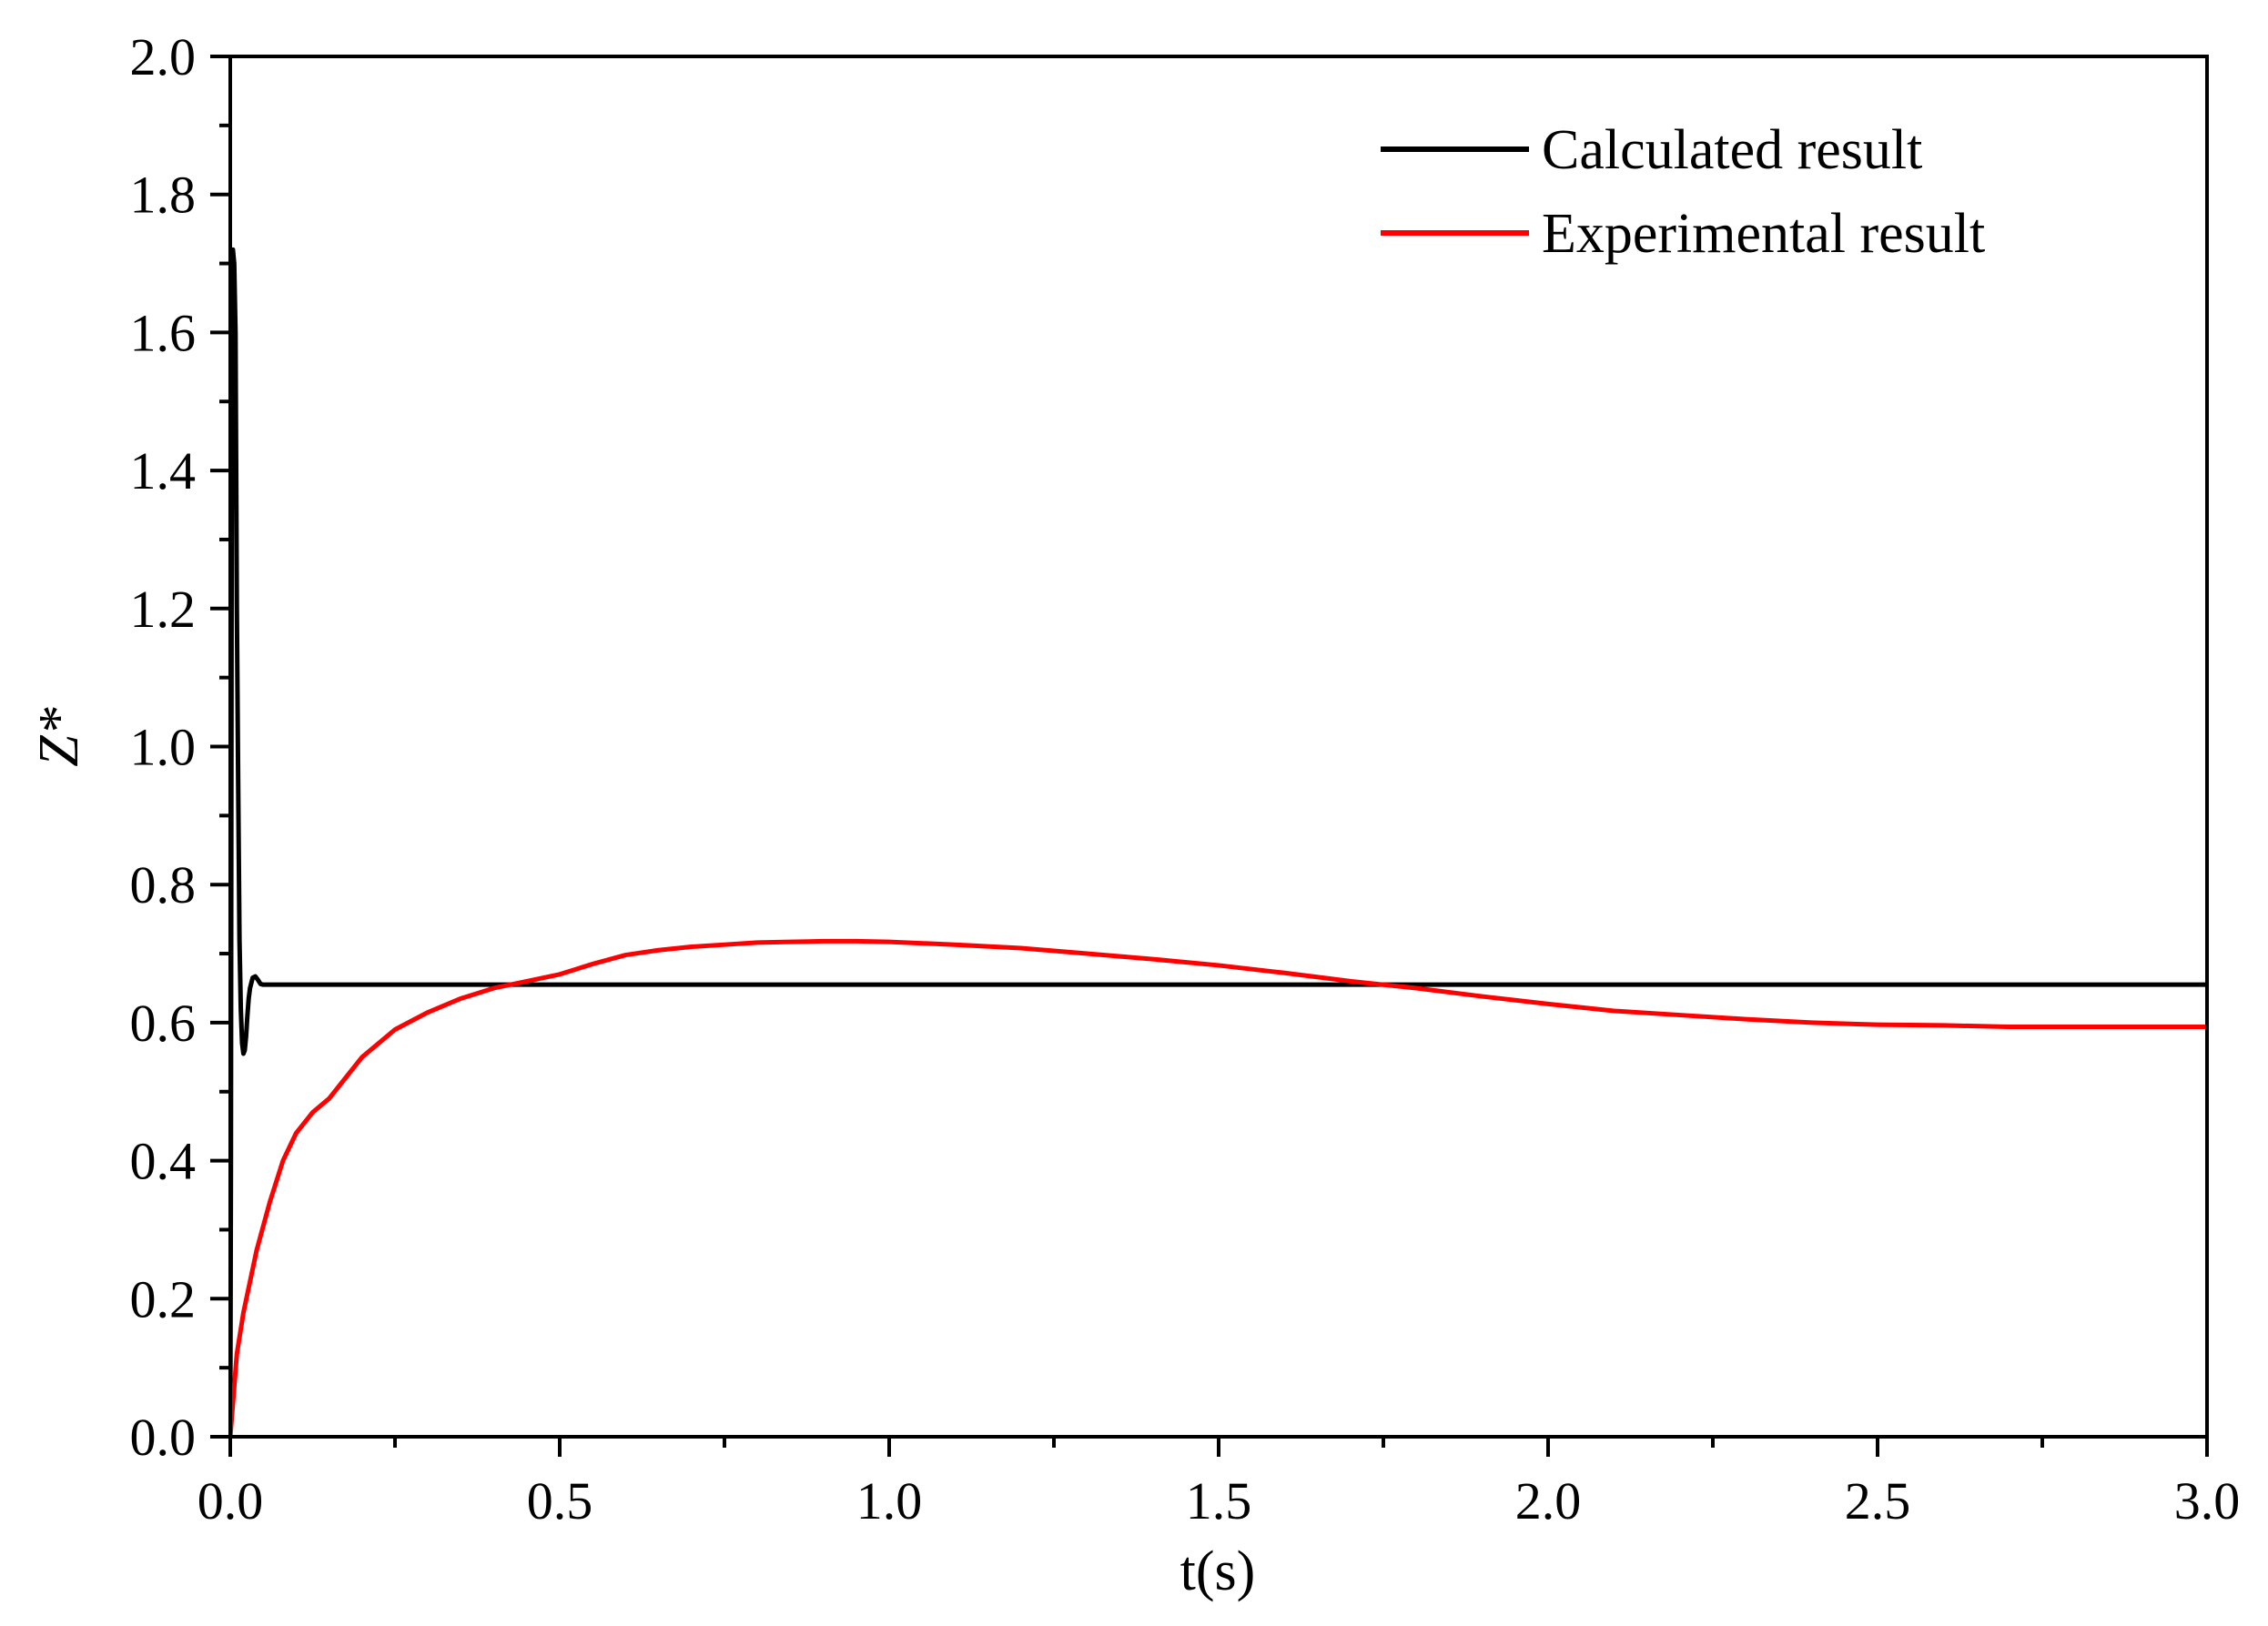 The width and height of the screenshot is (2268, 1626). What do you see at coordinates (889, 1501) in the screenshot?
I see `x-tick-label: 1.0` at bounding box center [889, 1501].